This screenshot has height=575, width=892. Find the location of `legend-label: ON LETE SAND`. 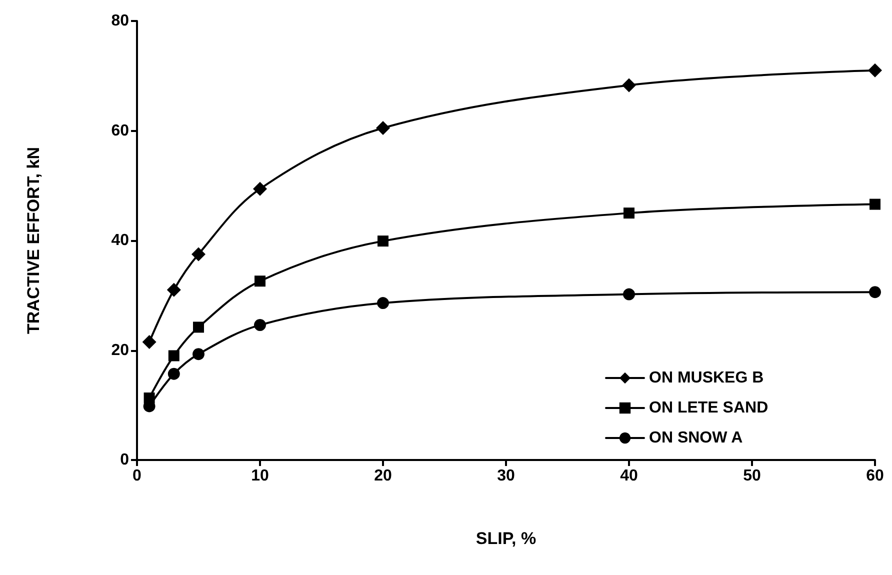

legend-label: ON LETE SAND is located at coordinates (708, 408).